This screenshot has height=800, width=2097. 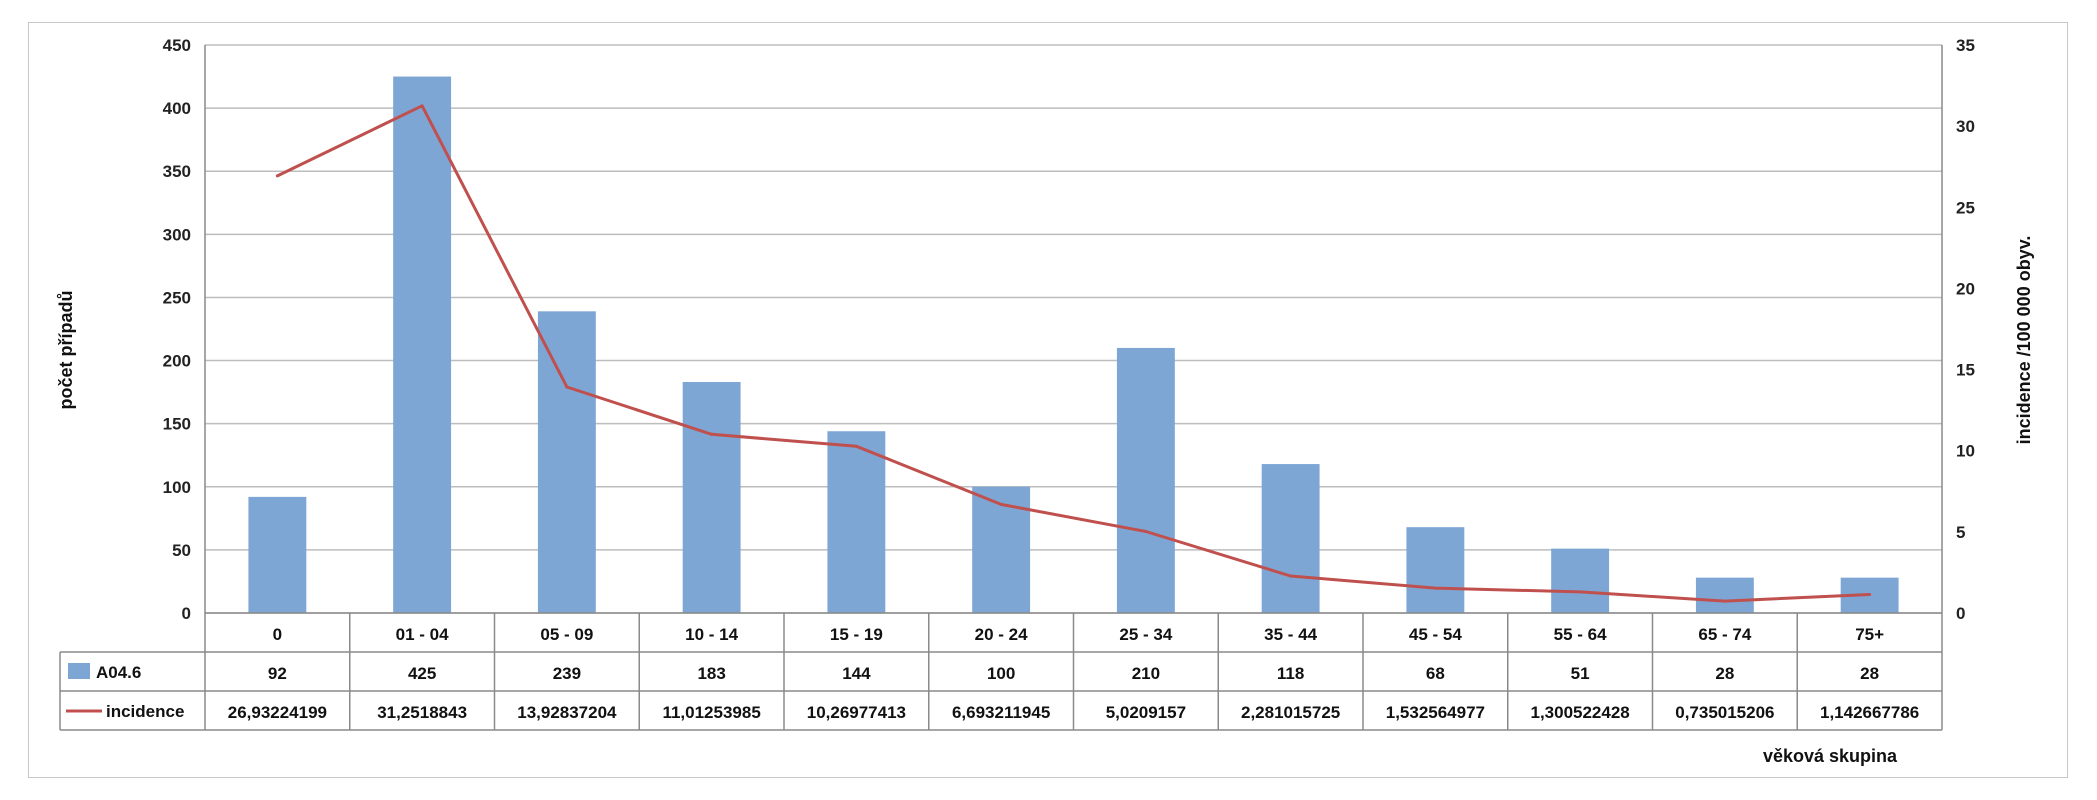 What do you see at coordinates (856, 712) in the screenshot?
I see `data-label: 10,26977413` at bounding box center [856, 712].